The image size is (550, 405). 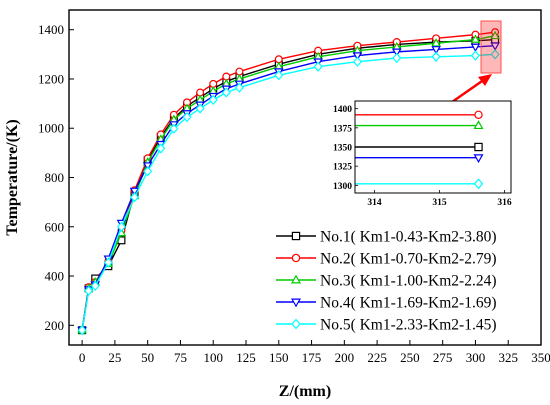 What do you see at coordinates (114, 357) in the screenshot?
I see `x-tick-label: 25` at bounding box center [114, 357].